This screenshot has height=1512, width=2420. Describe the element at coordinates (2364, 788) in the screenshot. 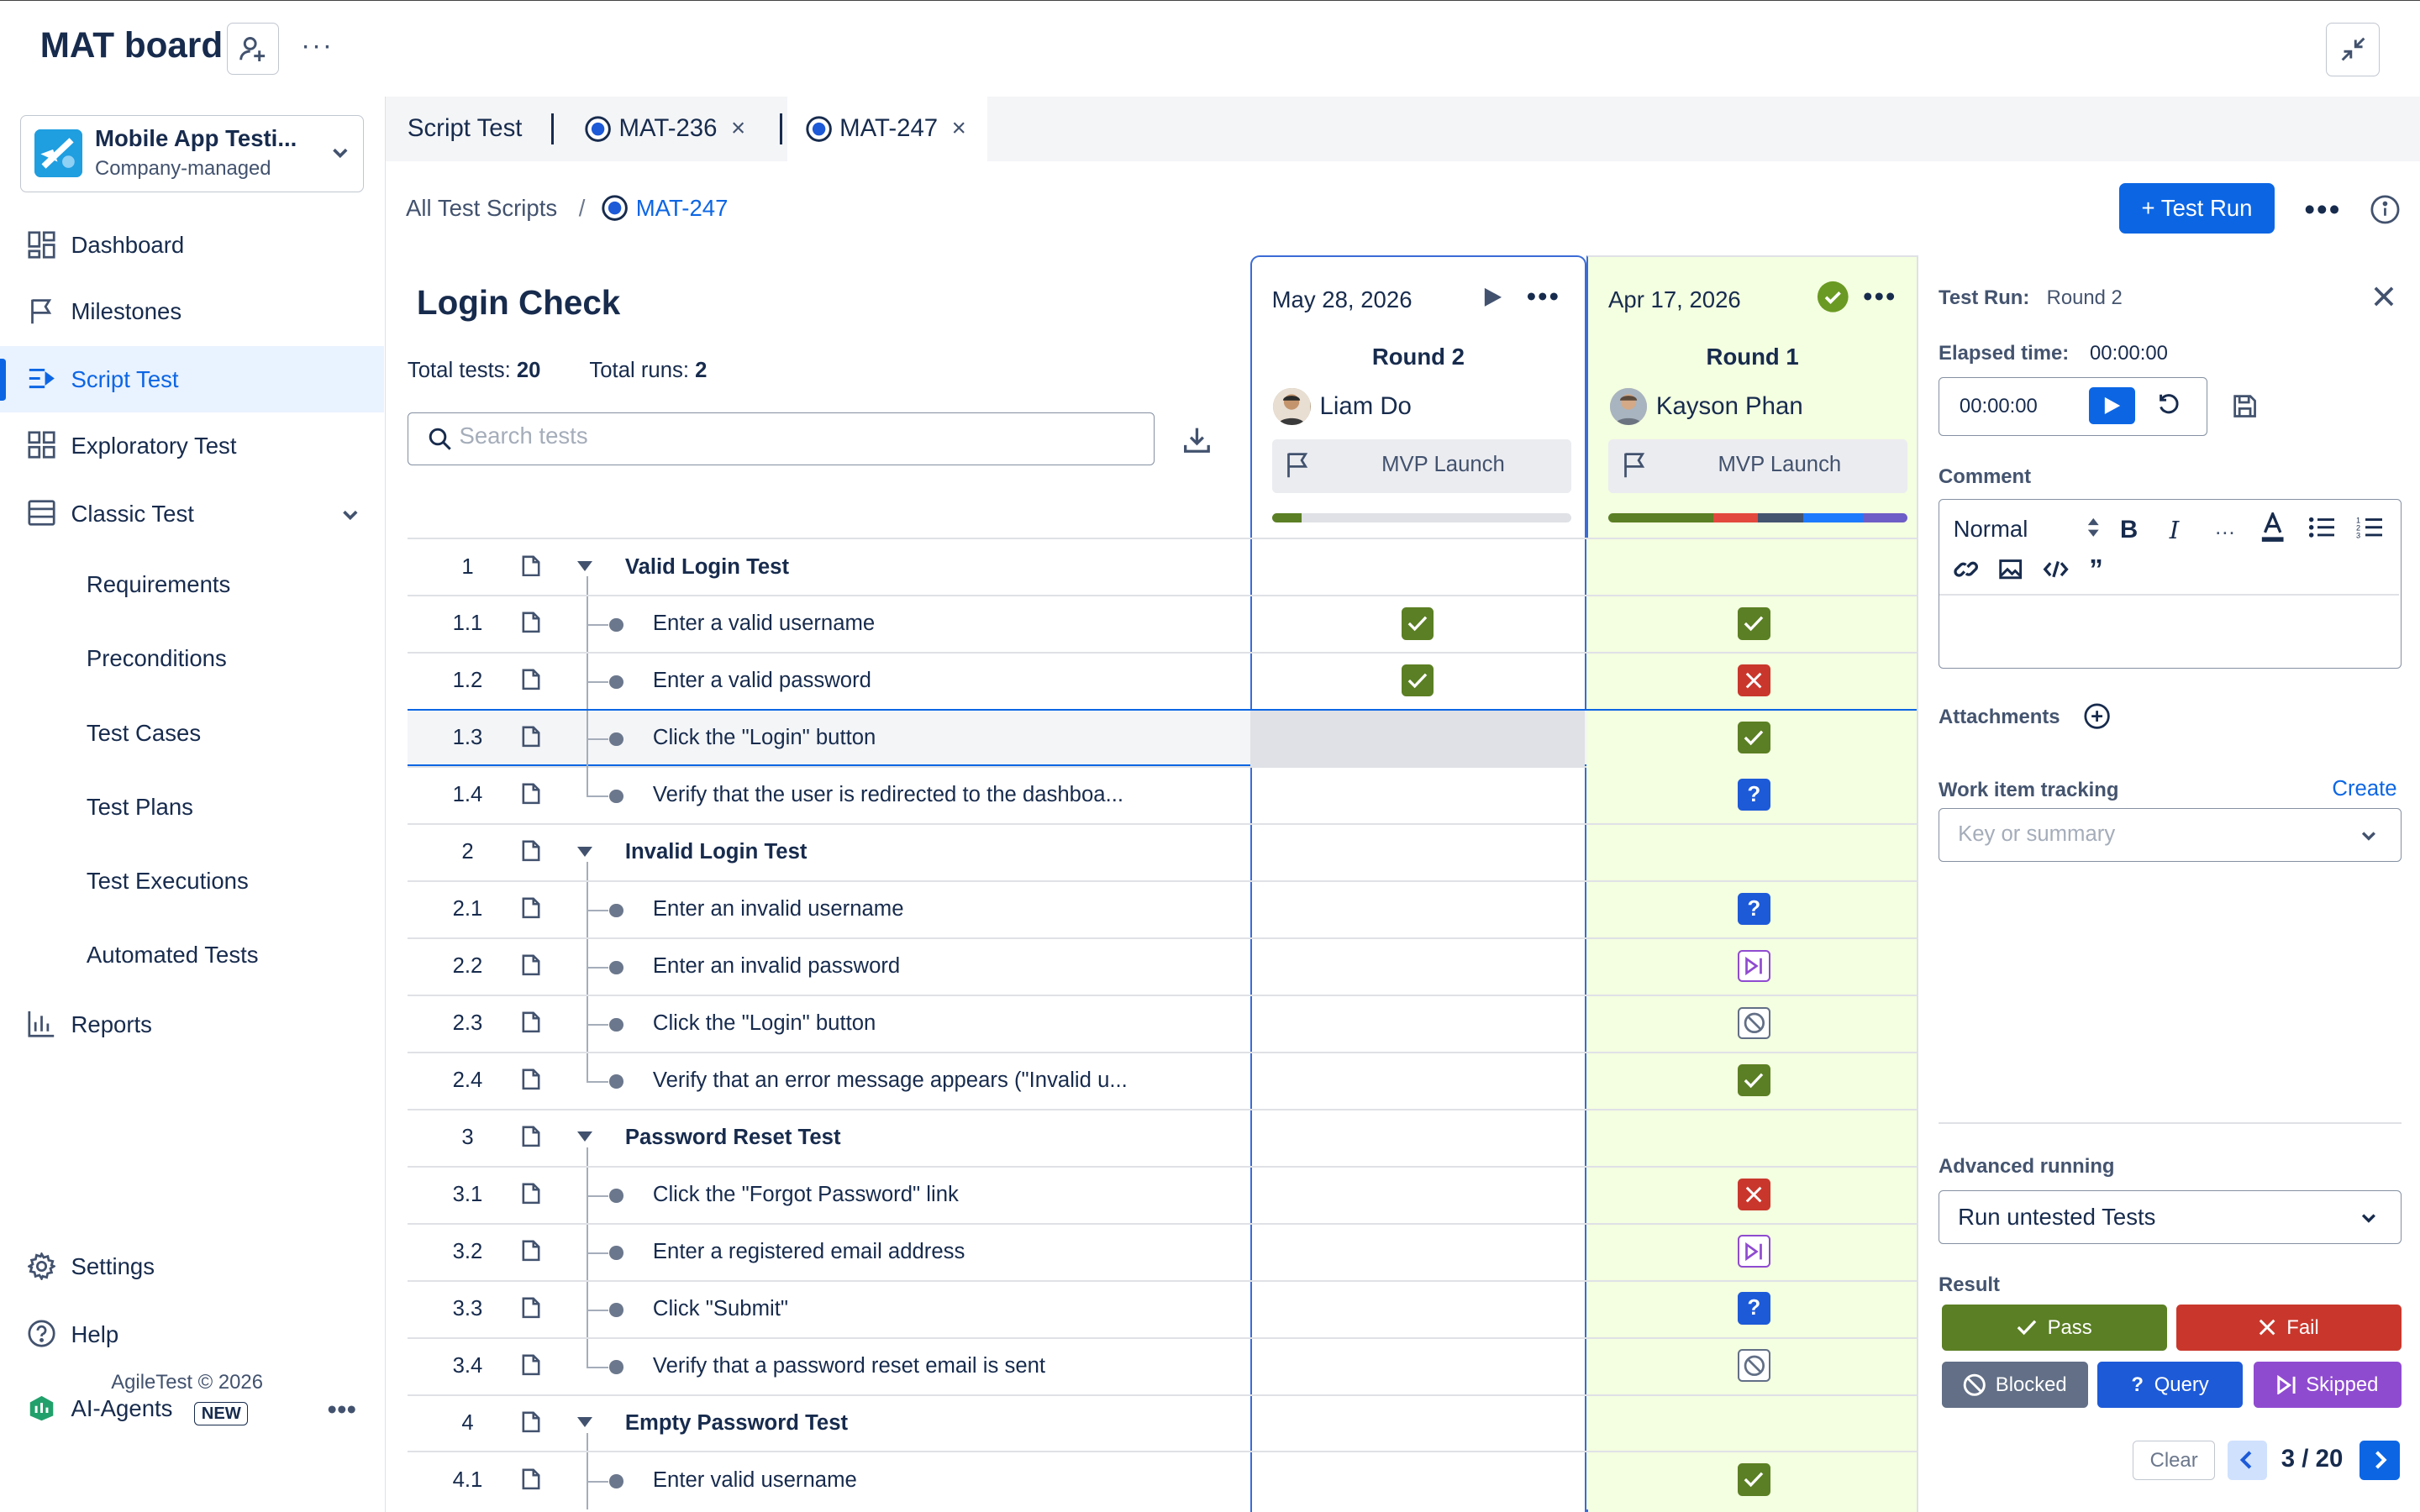

I see `create-link: Create` at that location.